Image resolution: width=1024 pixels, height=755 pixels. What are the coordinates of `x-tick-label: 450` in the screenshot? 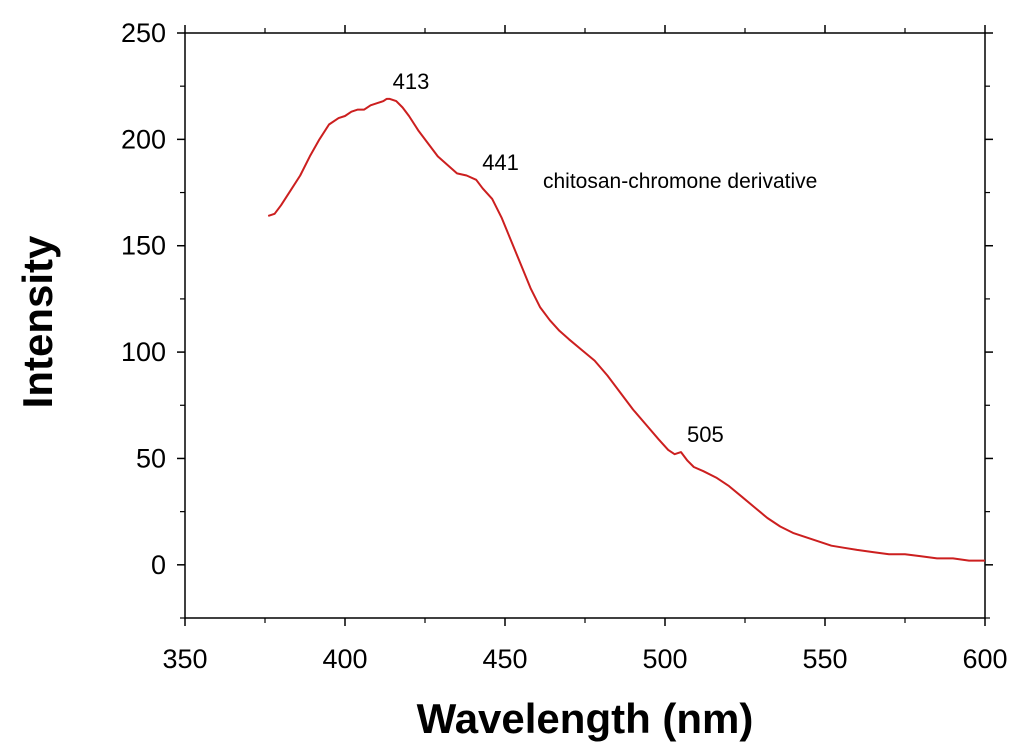 It's located at (504, 659).